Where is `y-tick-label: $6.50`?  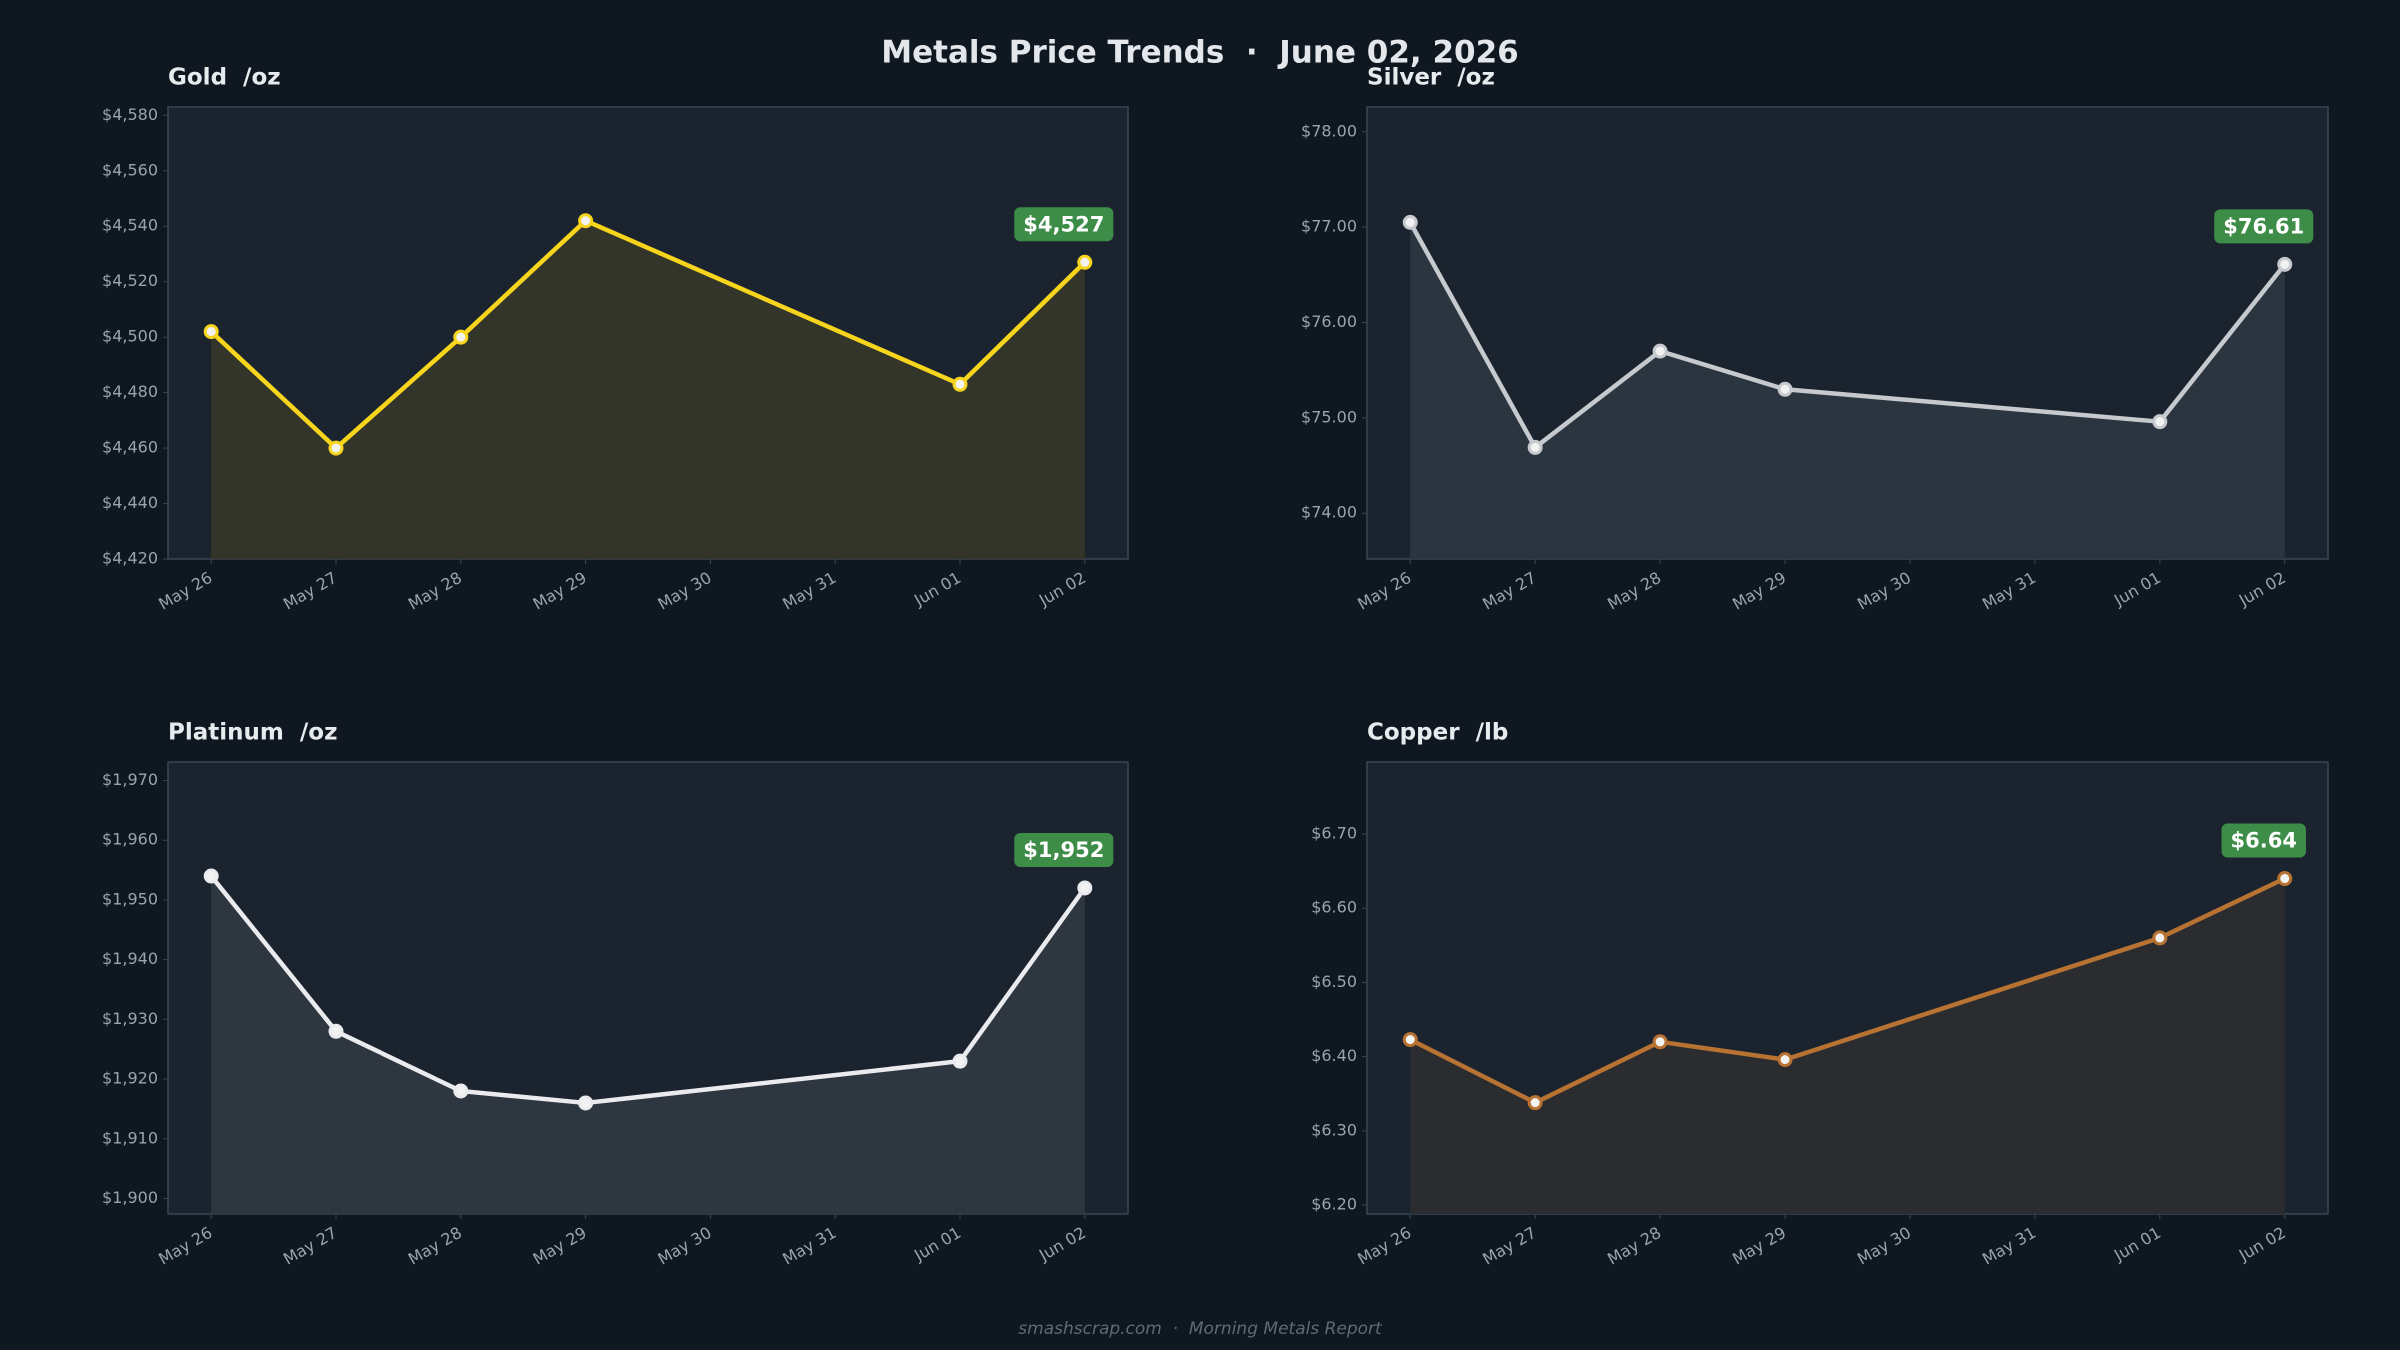
y-tick-label: $6.50 is located at coordinates (1334, 981).